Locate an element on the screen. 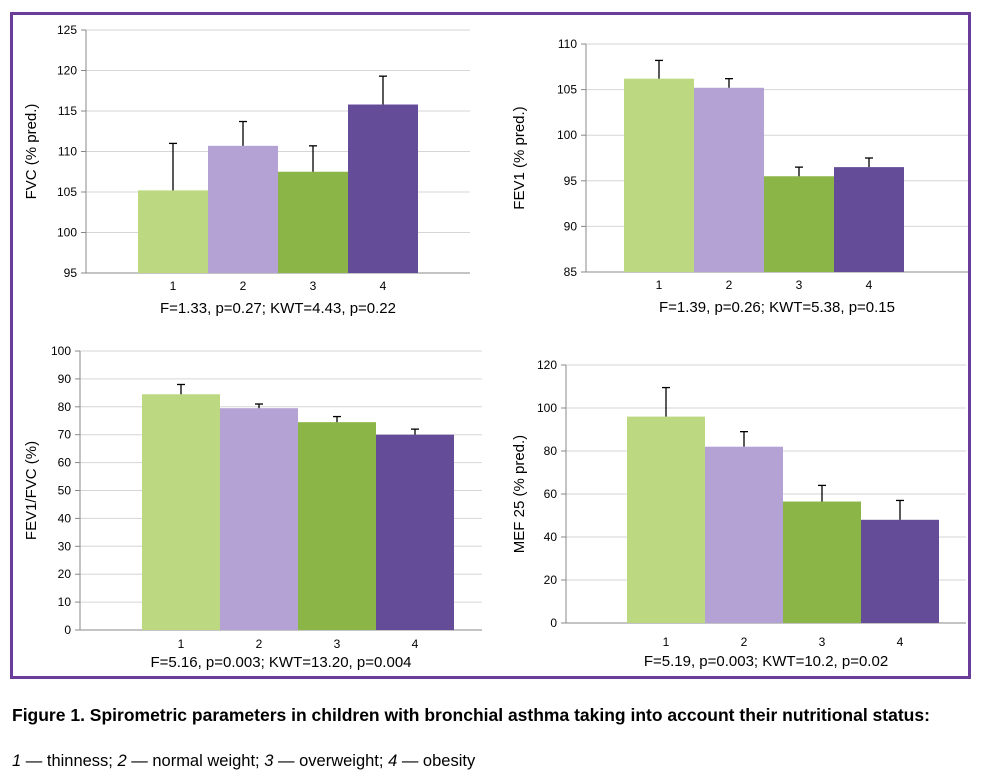  legend-item: 2 — normal weight; is located at coordinates (191, 761).